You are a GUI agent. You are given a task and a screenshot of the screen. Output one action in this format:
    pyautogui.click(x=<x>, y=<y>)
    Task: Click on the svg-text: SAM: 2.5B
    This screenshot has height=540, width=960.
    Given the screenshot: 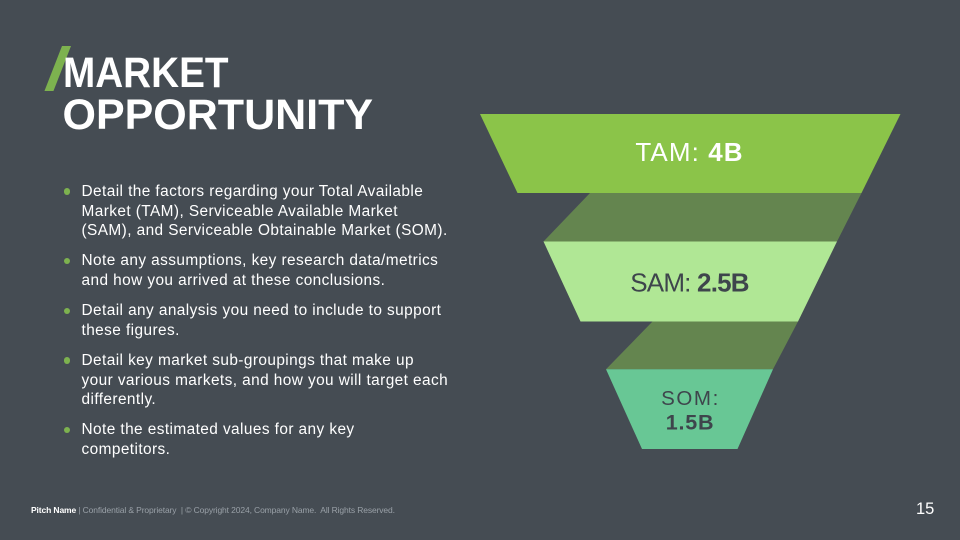 What is the action you would take?
    pyautogui.click(x=689, y=283)
    